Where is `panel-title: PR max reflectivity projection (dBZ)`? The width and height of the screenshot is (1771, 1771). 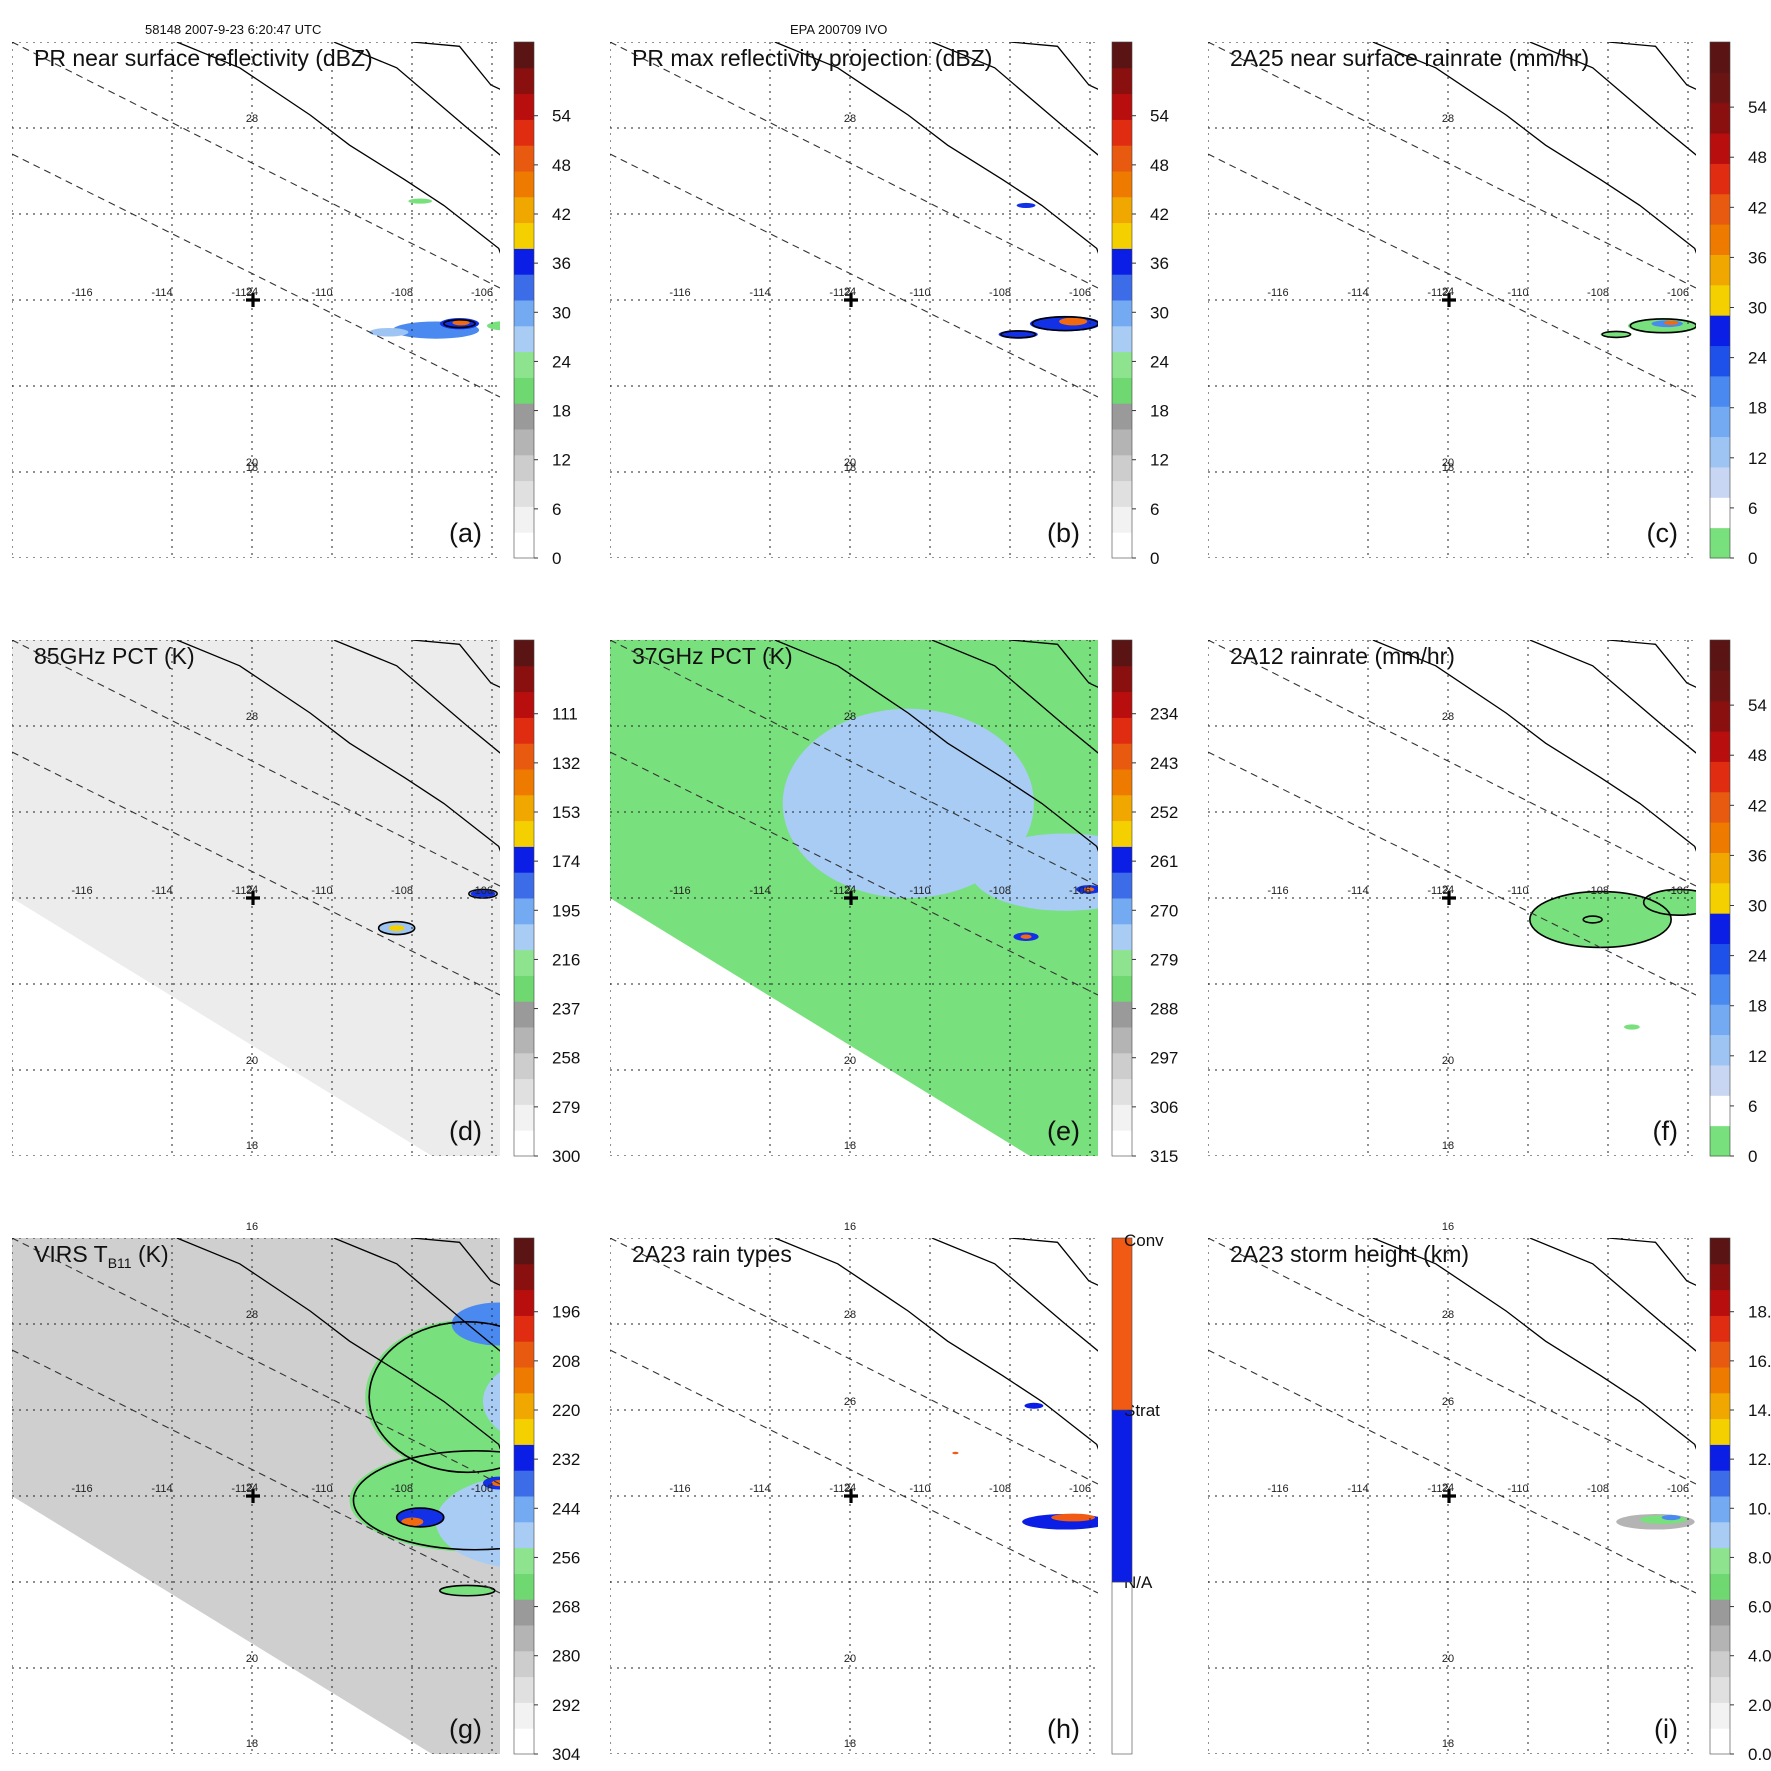
panel-title: PR max reflectivity projection (dBZ) is located at coordinates (812, 58).